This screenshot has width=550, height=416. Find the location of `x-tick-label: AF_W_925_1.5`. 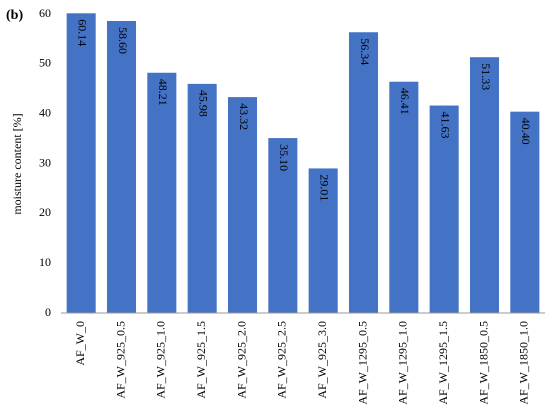

x-tick-label: AF_W_925_1.5 is located at coordinates (201, 360).